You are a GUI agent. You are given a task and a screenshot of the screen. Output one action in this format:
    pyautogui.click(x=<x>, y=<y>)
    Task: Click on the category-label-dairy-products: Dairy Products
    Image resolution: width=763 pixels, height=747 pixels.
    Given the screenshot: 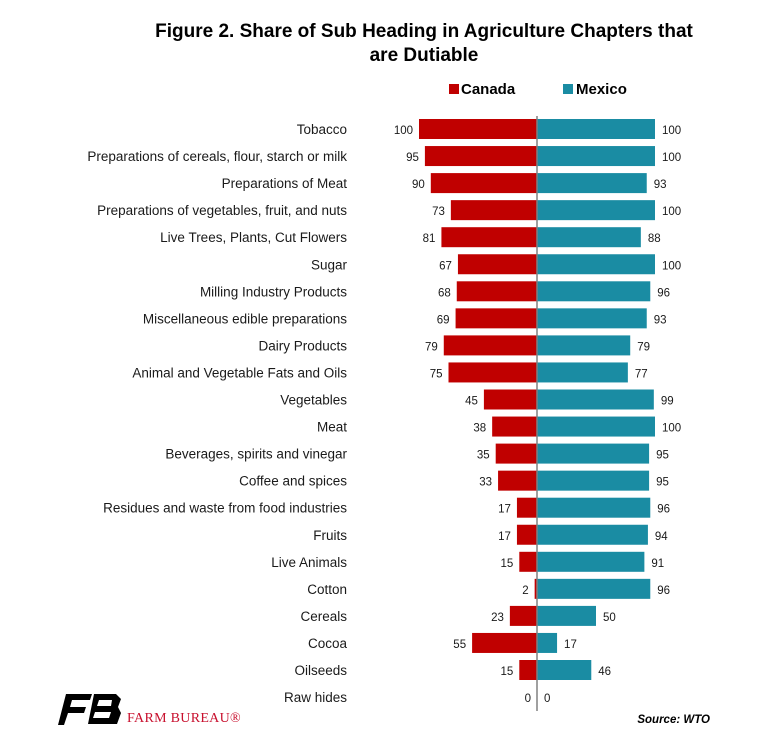 What is the action you would take?
    pyautogui.click(x=302, y=345)
    